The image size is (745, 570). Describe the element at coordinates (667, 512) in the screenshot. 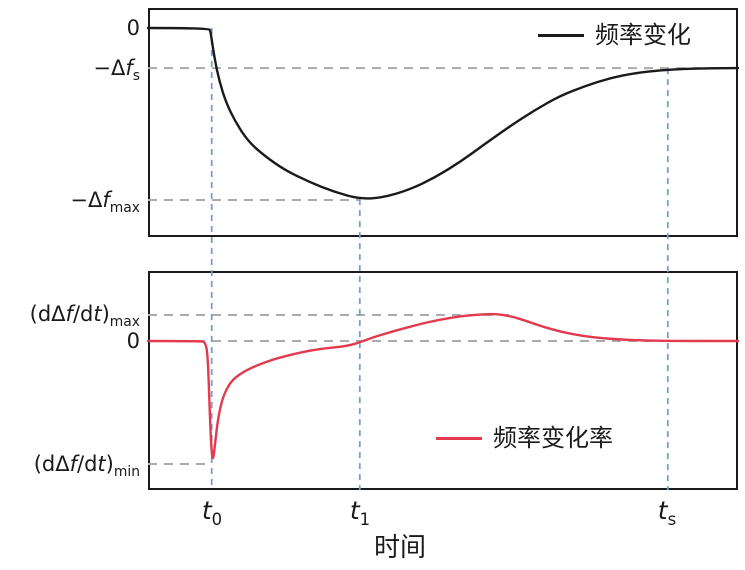

I see `x-tick-ts: ts` at that location.